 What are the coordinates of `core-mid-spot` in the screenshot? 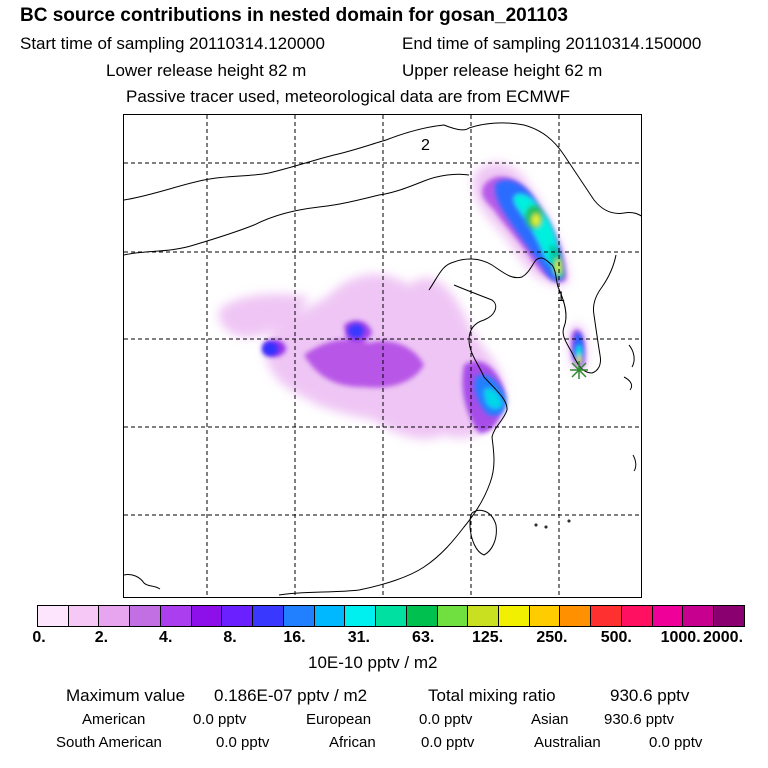 It's located at (356, 331).